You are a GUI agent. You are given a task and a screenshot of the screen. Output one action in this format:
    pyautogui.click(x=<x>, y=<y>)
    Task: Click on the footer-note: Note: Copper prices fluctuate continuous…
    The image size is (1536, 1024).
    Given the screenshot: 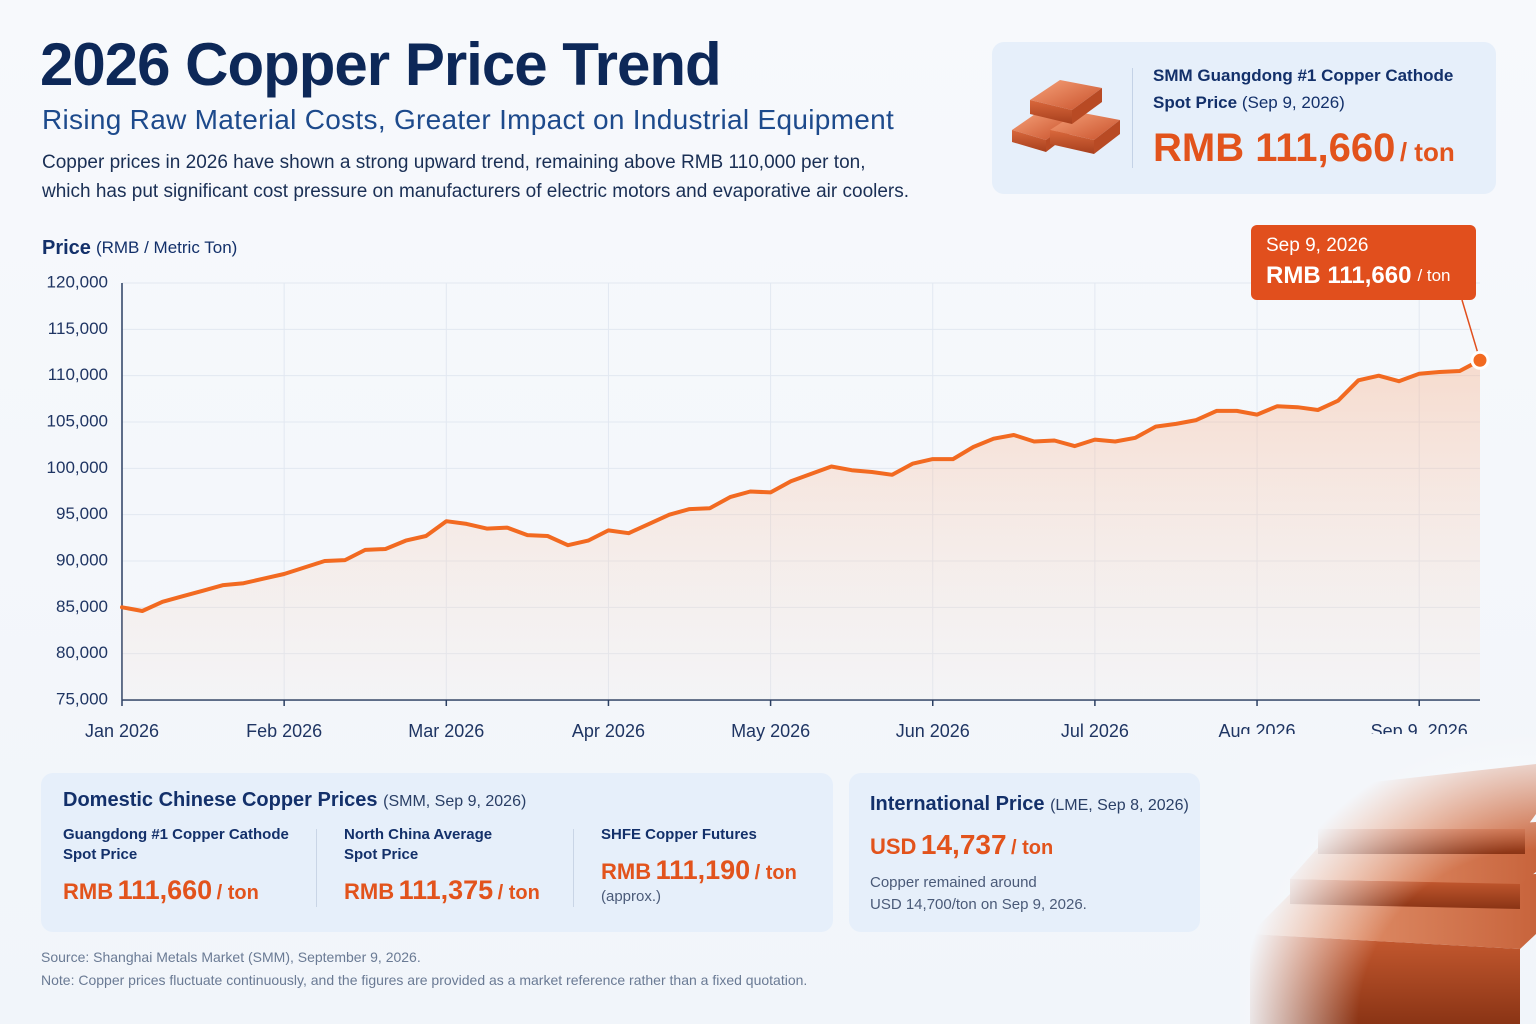 What is the action you would take?
    pyautogui.click(x=424, y=980)
    